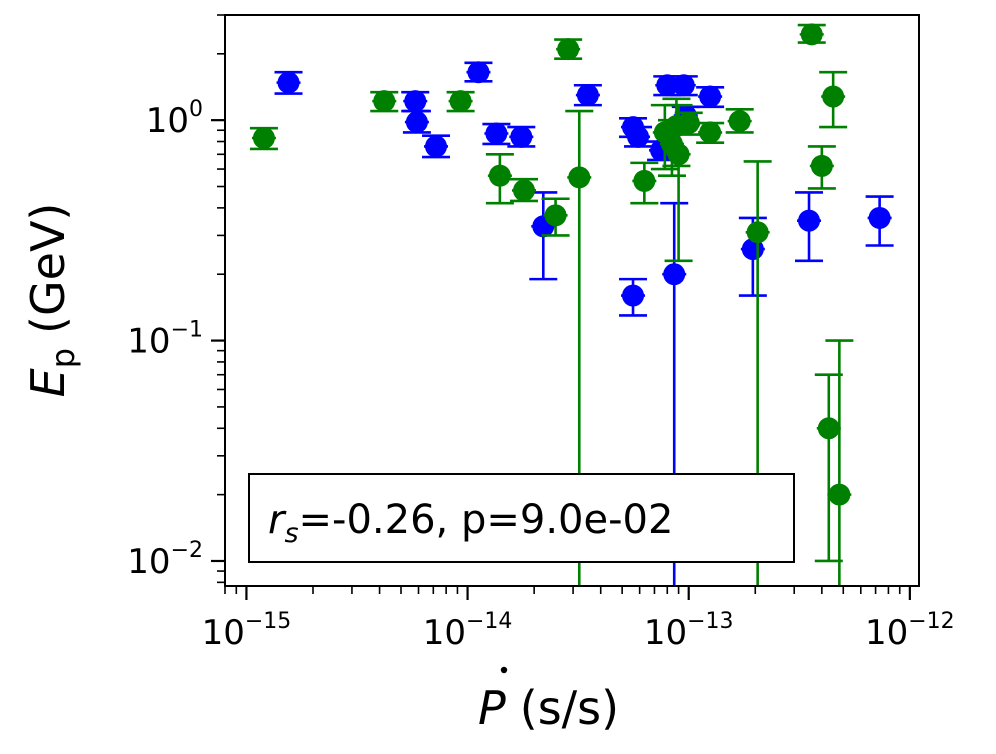  Describe the element at coordinates (48, 268) in the screenshot. I see `y-axis-unit: (GeV)` at that location.